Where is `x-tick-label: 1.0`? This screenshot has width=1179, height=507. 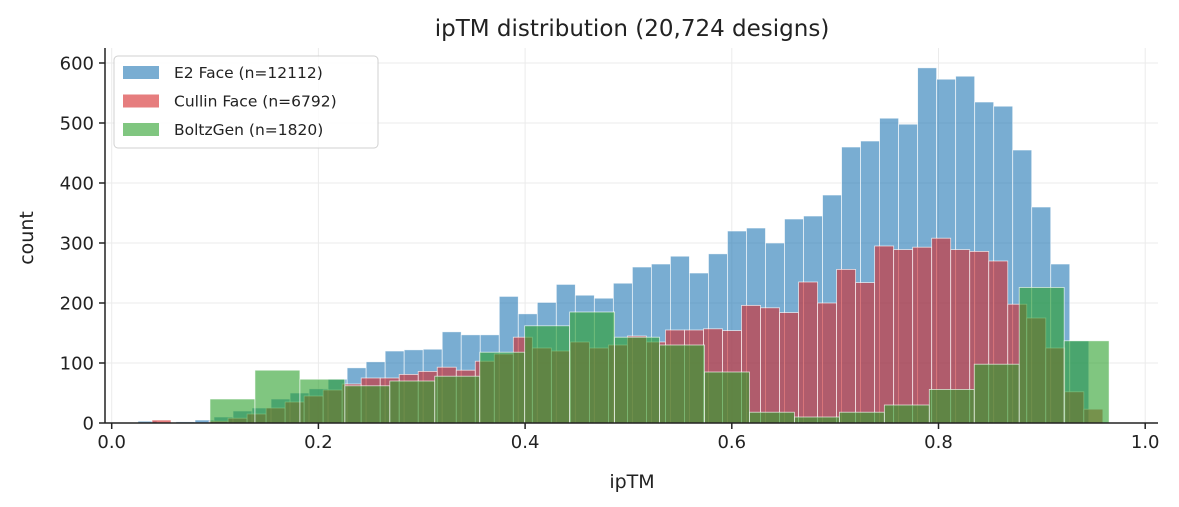 x-tick-label: 1.0 is located at coordinates (1145, 442).